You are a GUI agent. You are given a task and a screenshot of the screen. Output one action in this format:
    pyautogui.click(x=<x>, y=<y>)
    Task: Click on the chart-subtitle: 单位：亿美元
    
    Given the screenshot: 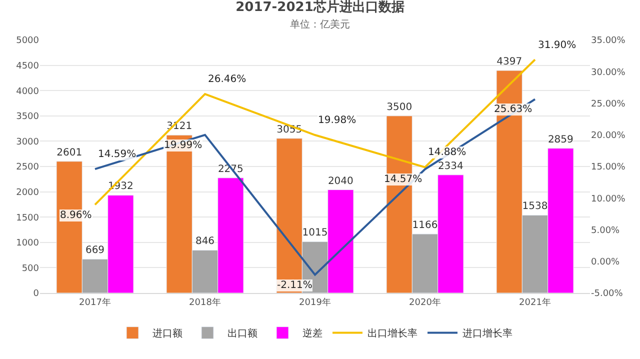 What is the action you would take?
    pyautogui.click(x=320, y=24)
    